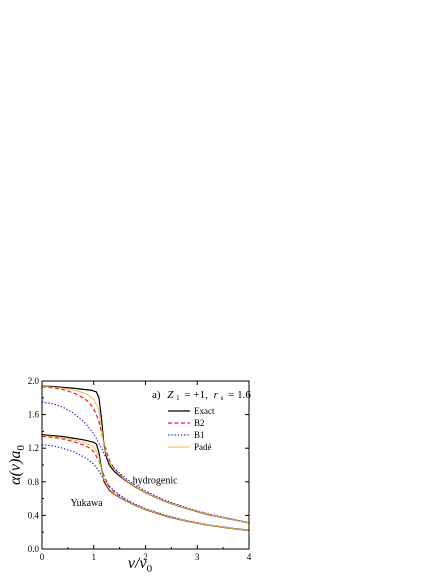 The width and height of the screenshot is (447, 578). I want to click on annotation-yukawa: Yukawa, so click(86, 503).